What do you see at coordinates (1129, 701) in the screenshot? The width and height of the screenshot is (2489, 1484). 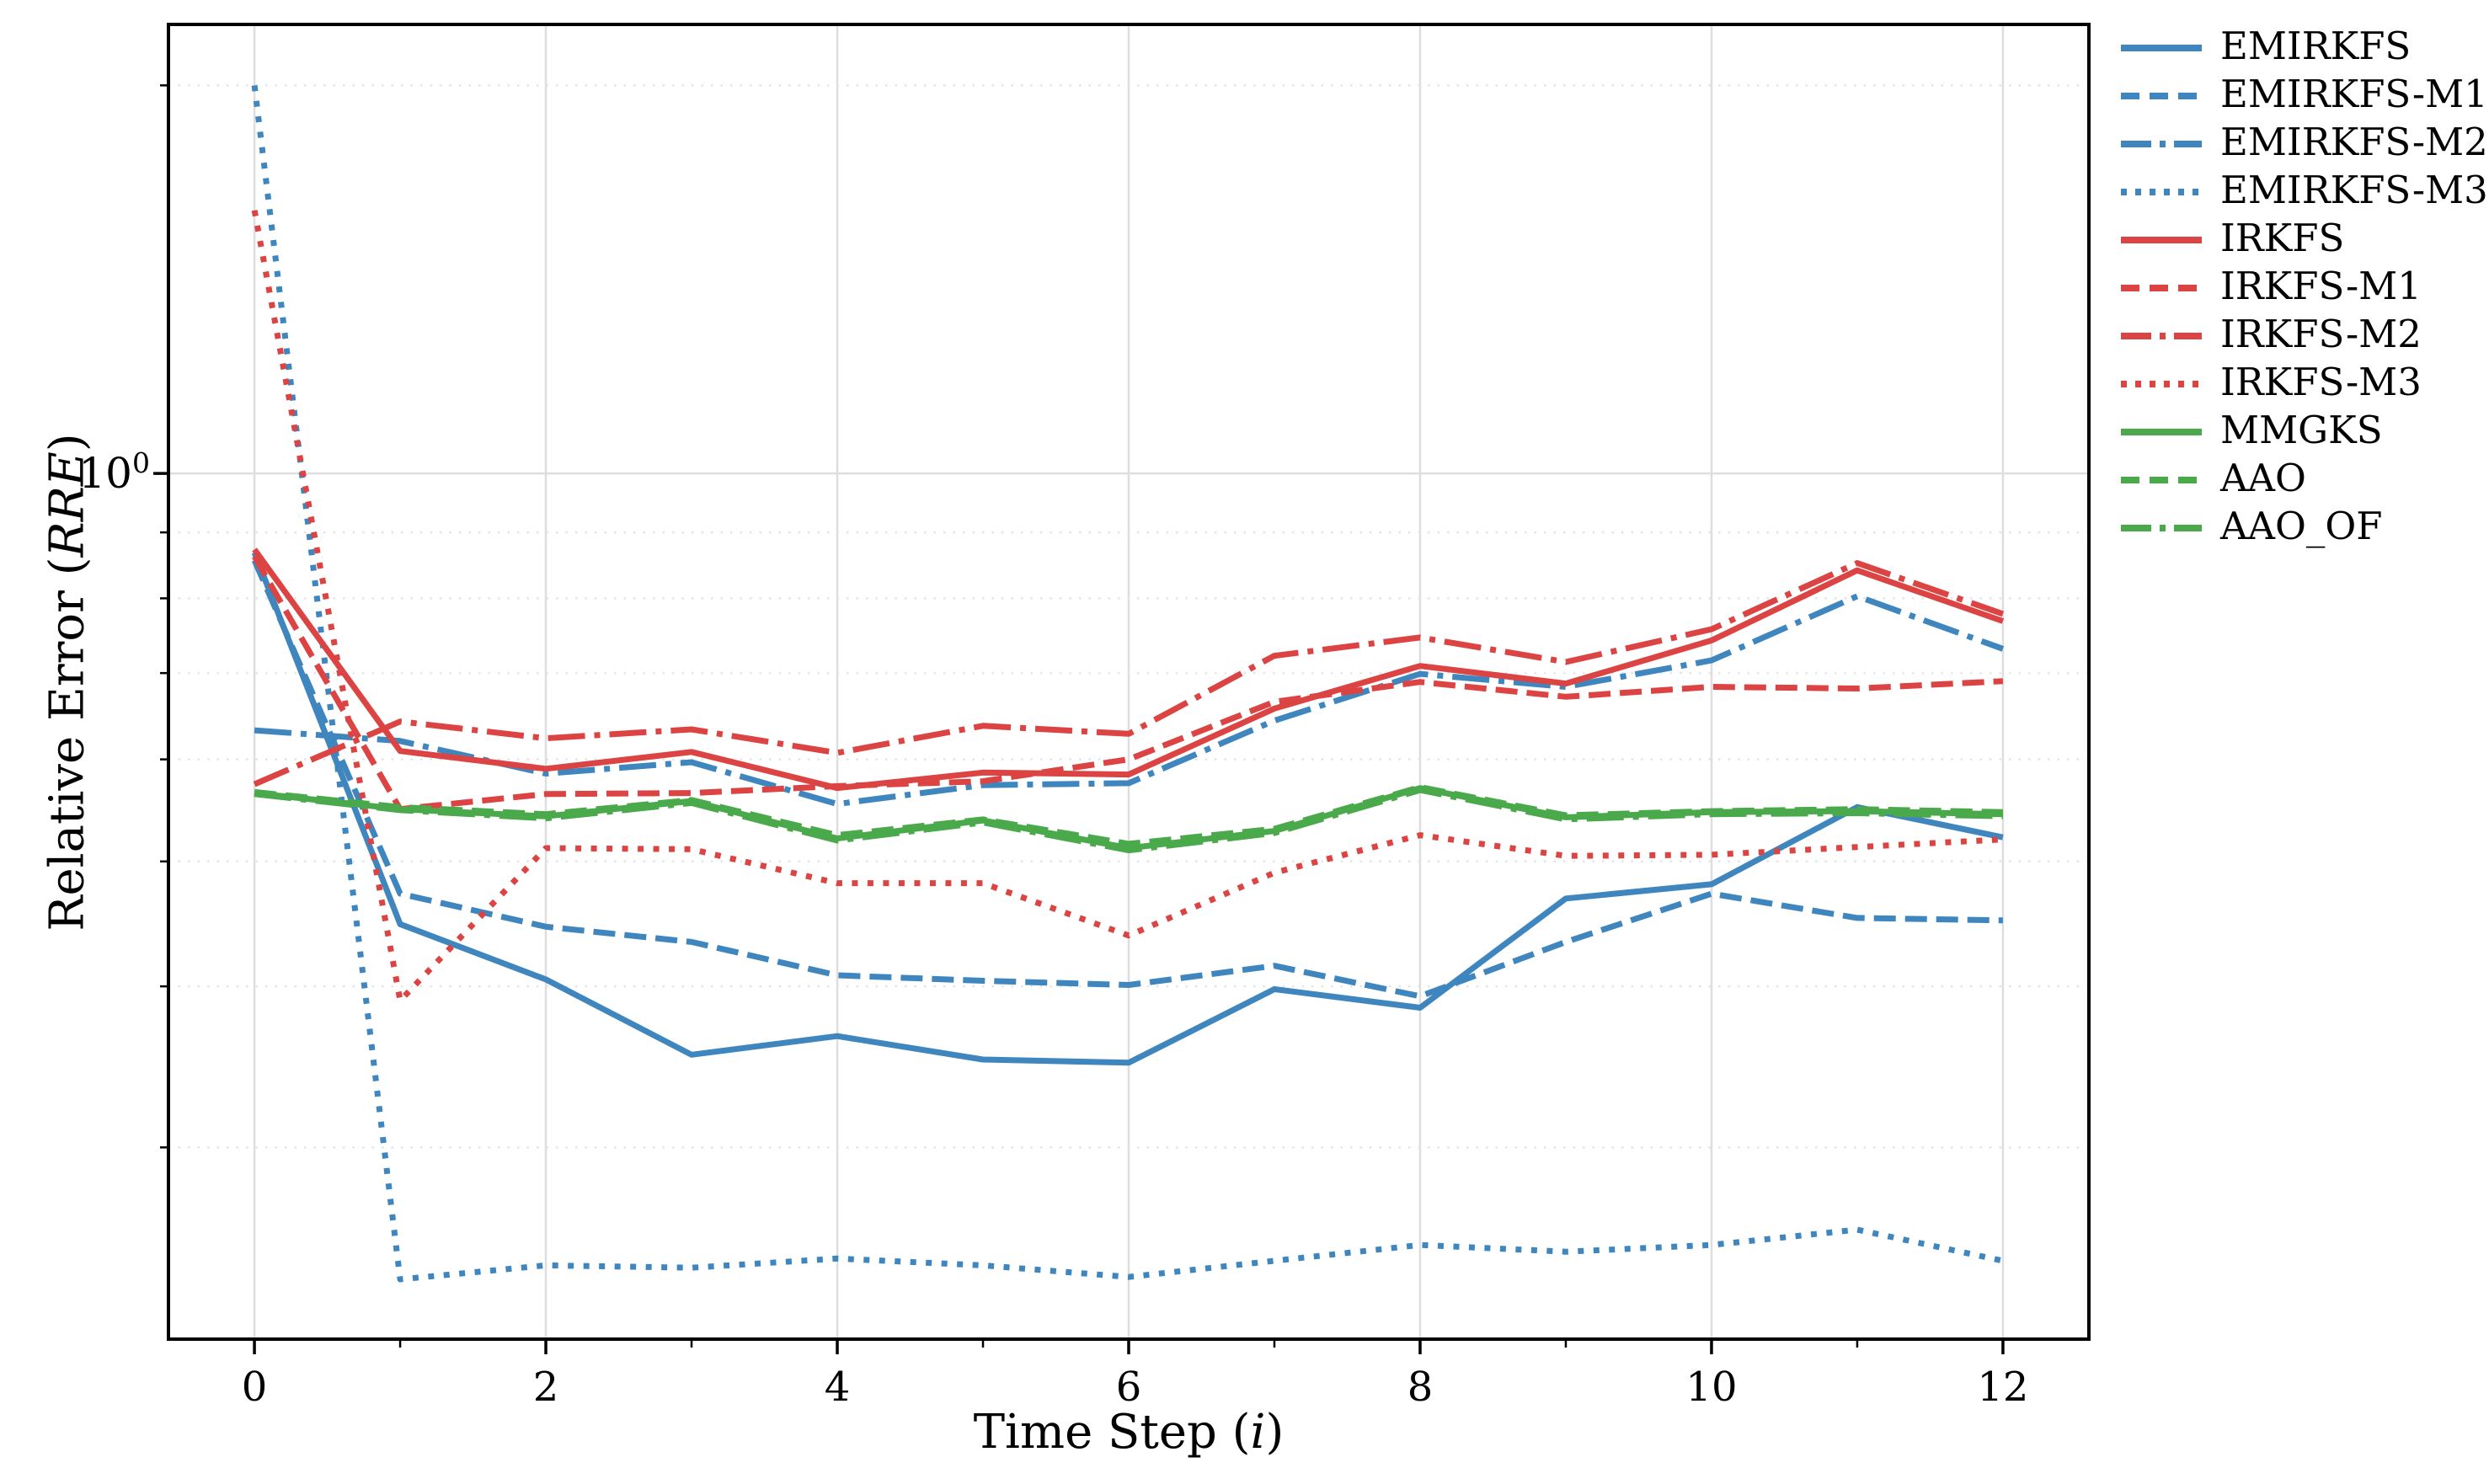 I see `series-line-EMIRKFS-M2` at bounding box center [1129, 701].